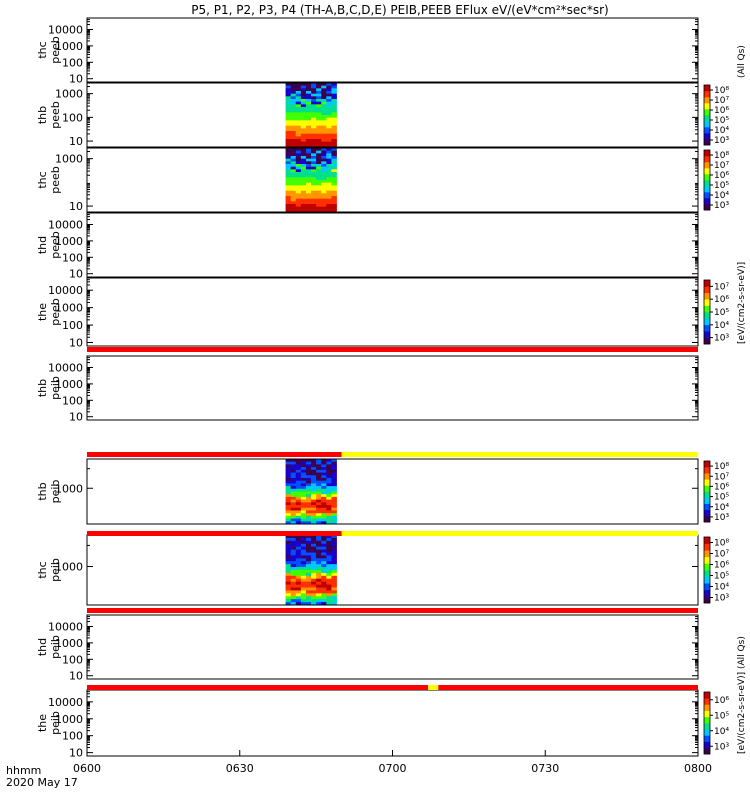 The height and width of the screenshot is (800, 750). What do you see at coordinates (721, 156) in the screenshot?
I see `colorbar-tick-3-5: 10⁸` at bounding box center [721, 156].